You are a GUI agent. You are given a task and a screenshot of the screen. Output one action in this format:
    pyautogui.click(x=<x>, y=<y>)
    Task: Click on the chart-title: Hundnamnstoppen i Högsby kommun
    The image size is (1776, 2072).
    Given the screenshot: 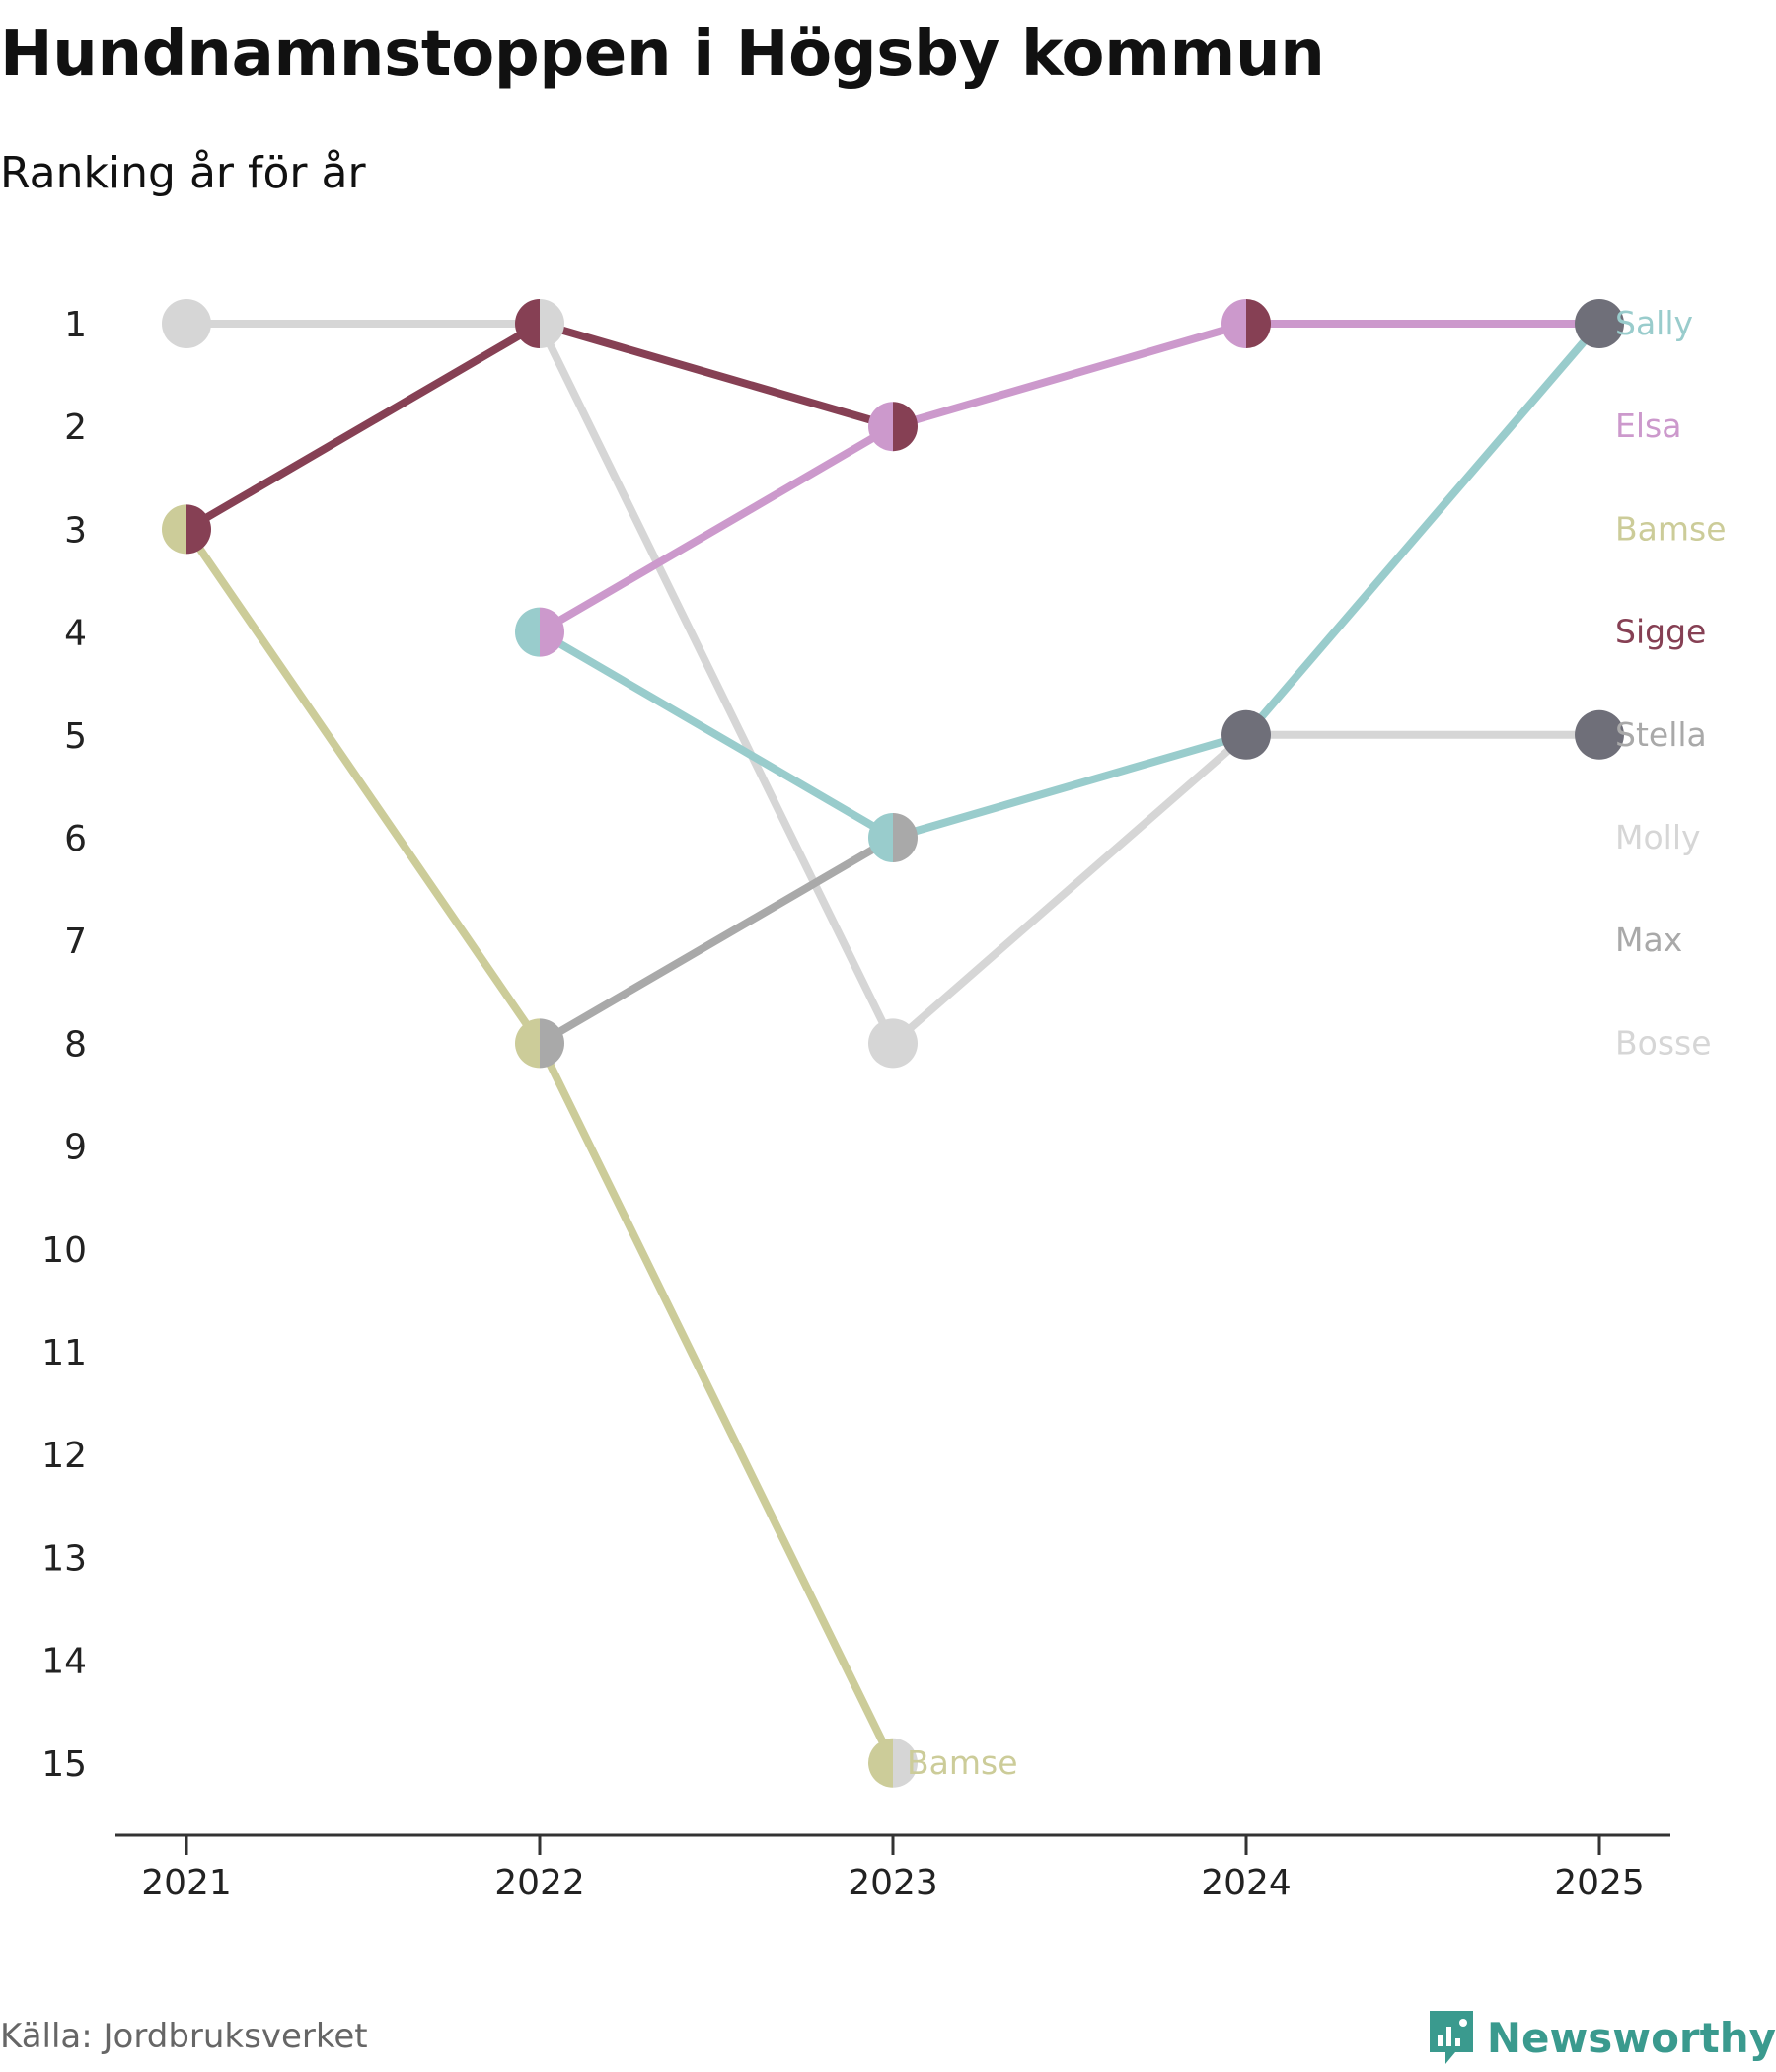 What is the action you would take?
    pyautogui.click(x=662, y=55)
    